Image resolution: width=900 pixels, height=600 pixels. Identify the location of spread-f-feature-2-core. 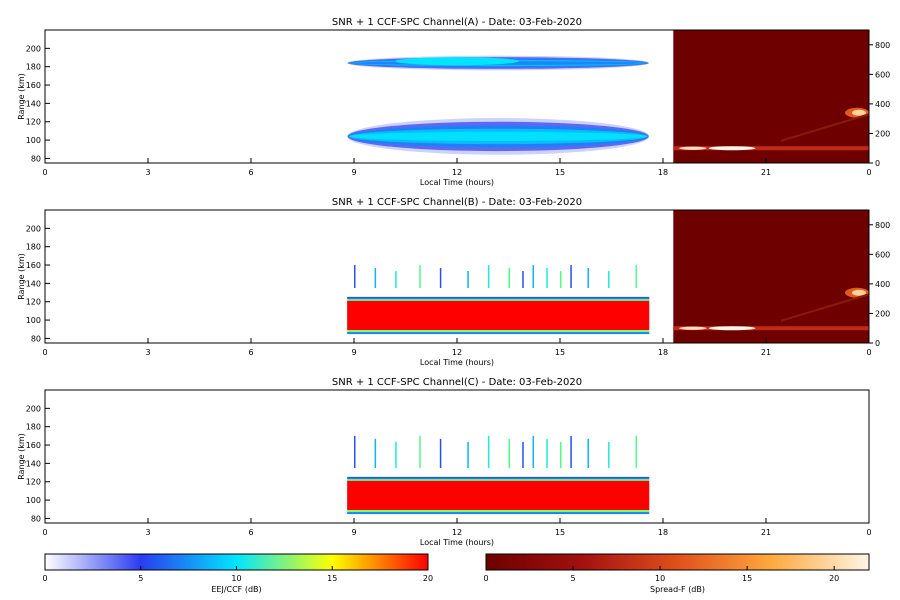
(859, 112).